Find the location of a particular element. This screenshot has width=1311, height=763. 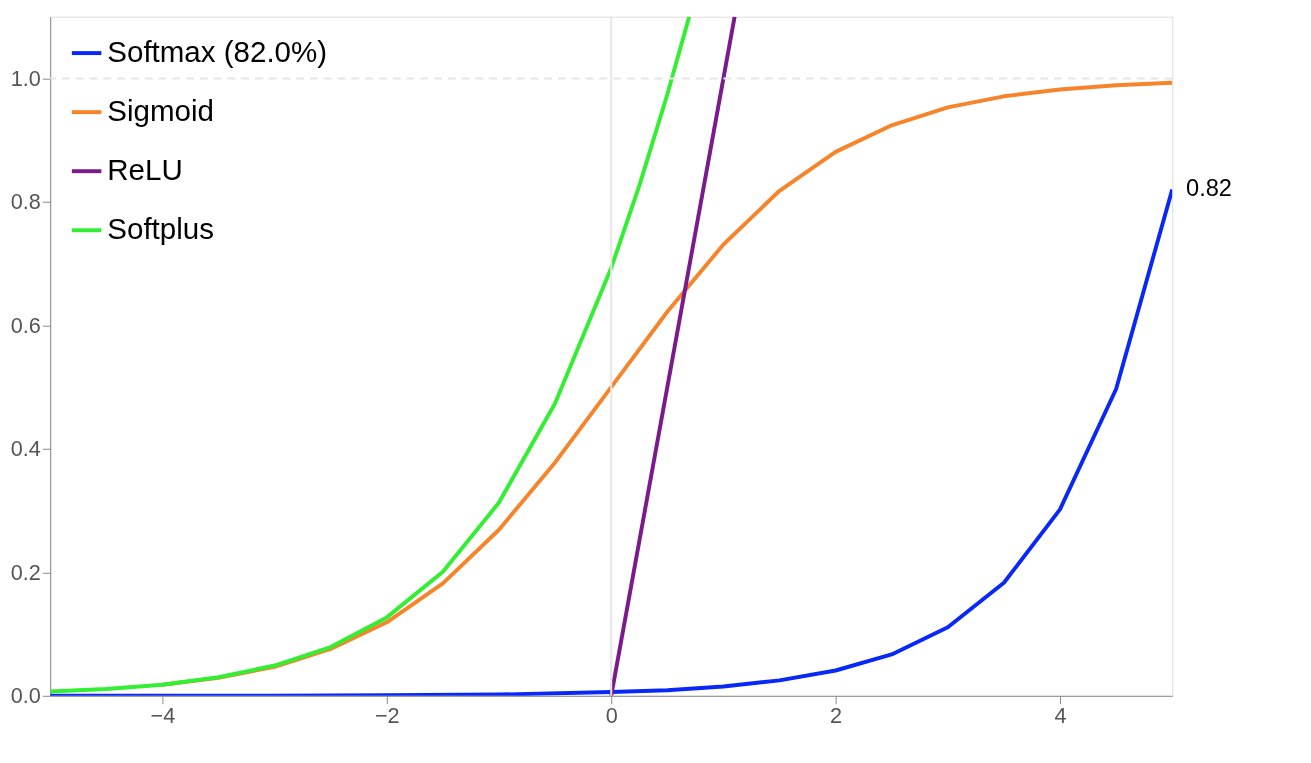

y-tick-label: 0.6 is located at coordinates (25, 325).